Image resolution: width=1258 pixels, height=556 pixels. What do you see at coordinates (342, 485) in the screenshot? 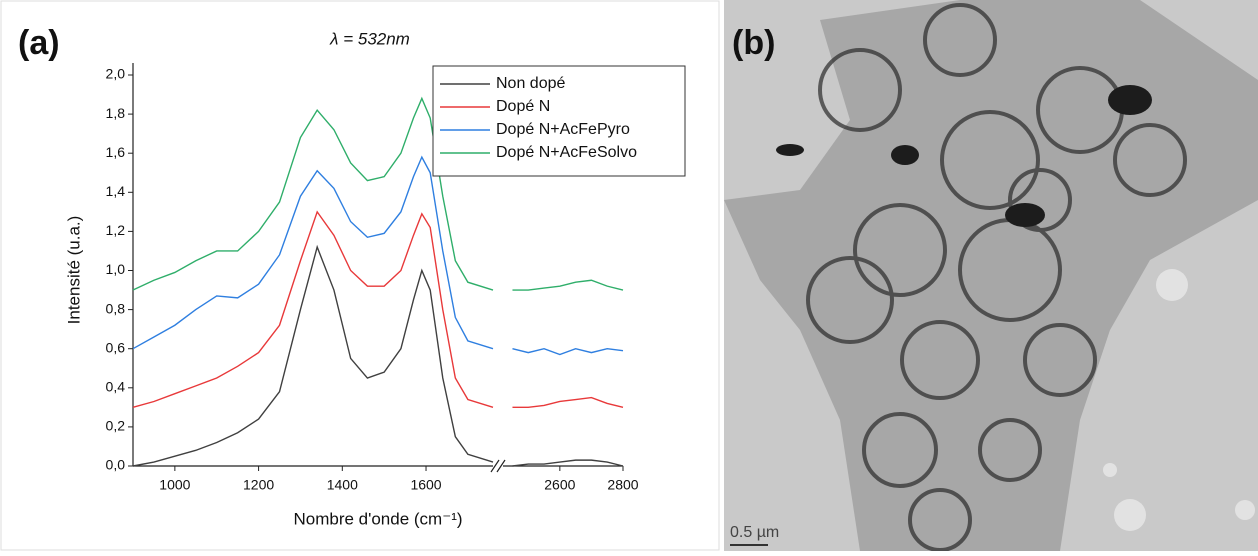
I see `x-tick-label: 1400` at bounding box center [342, 485].